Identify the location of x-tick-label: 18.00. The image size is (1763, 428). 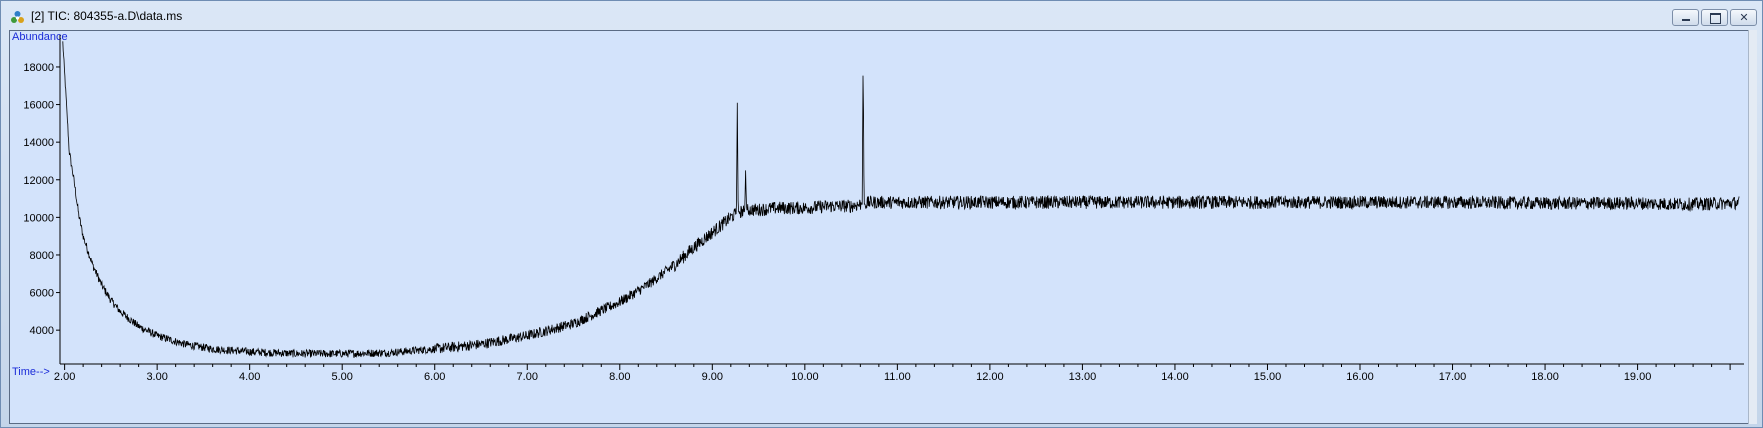
(1545, 377).